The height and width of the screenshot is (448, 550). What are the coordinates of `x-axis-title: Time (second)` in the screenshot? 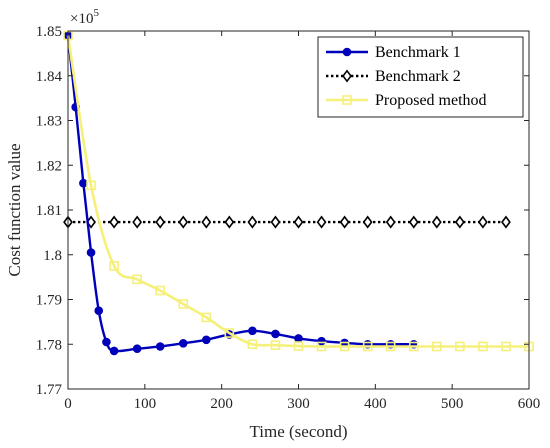 It's located at (298, 431).